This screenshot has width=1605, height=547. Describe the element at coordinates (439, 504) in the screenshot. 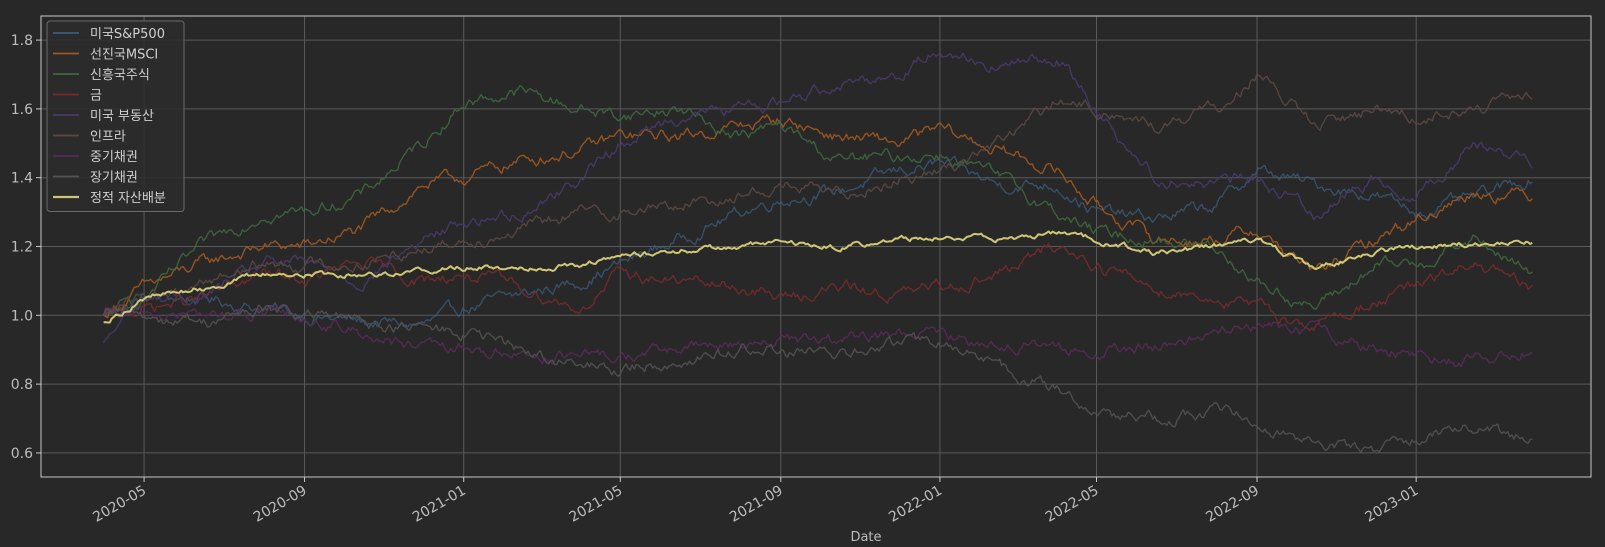

I see `x-tick-label: 2021-01` at that location.